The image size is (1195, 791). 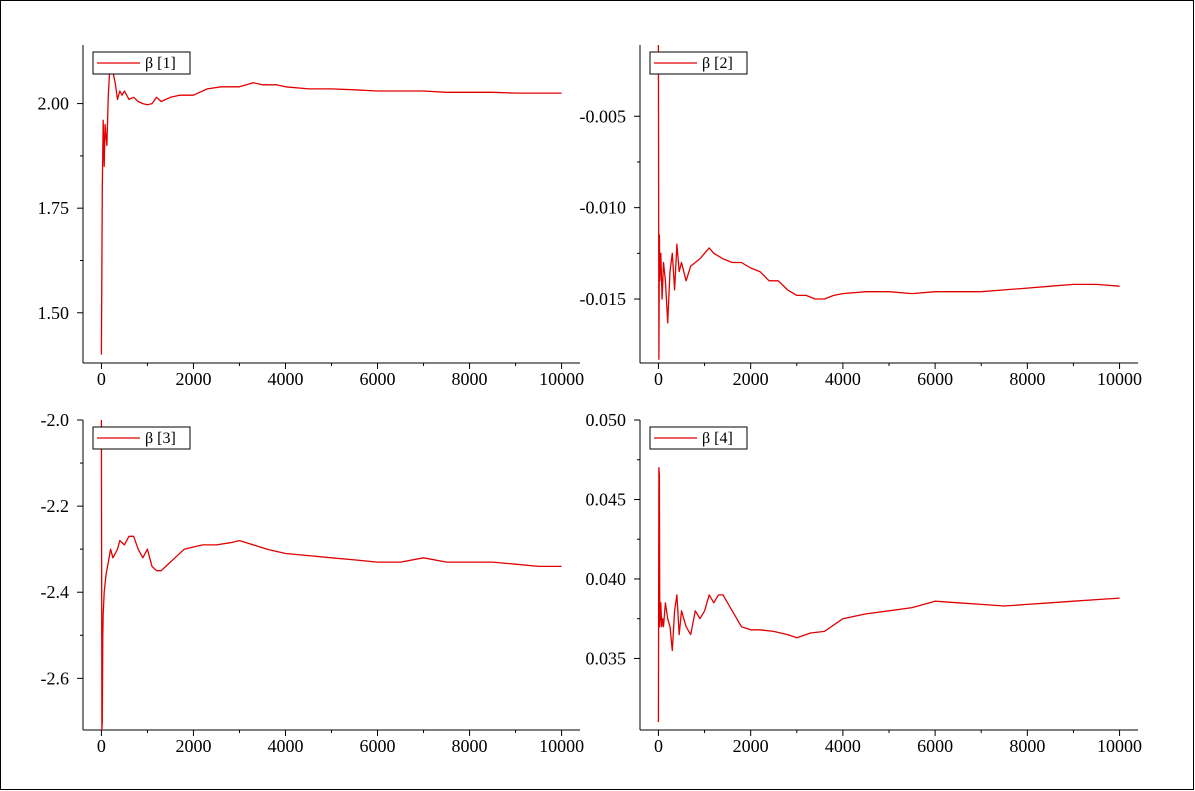 I want to click on y-tick-label: -0.005, so click(x=603, y=116).